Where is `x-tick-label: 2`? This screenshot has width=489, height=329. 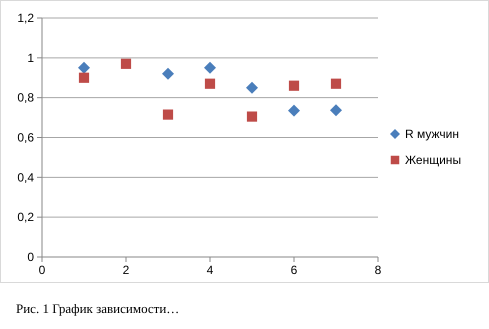 x-tick-label: 2 is located at coordinates (126, 270).